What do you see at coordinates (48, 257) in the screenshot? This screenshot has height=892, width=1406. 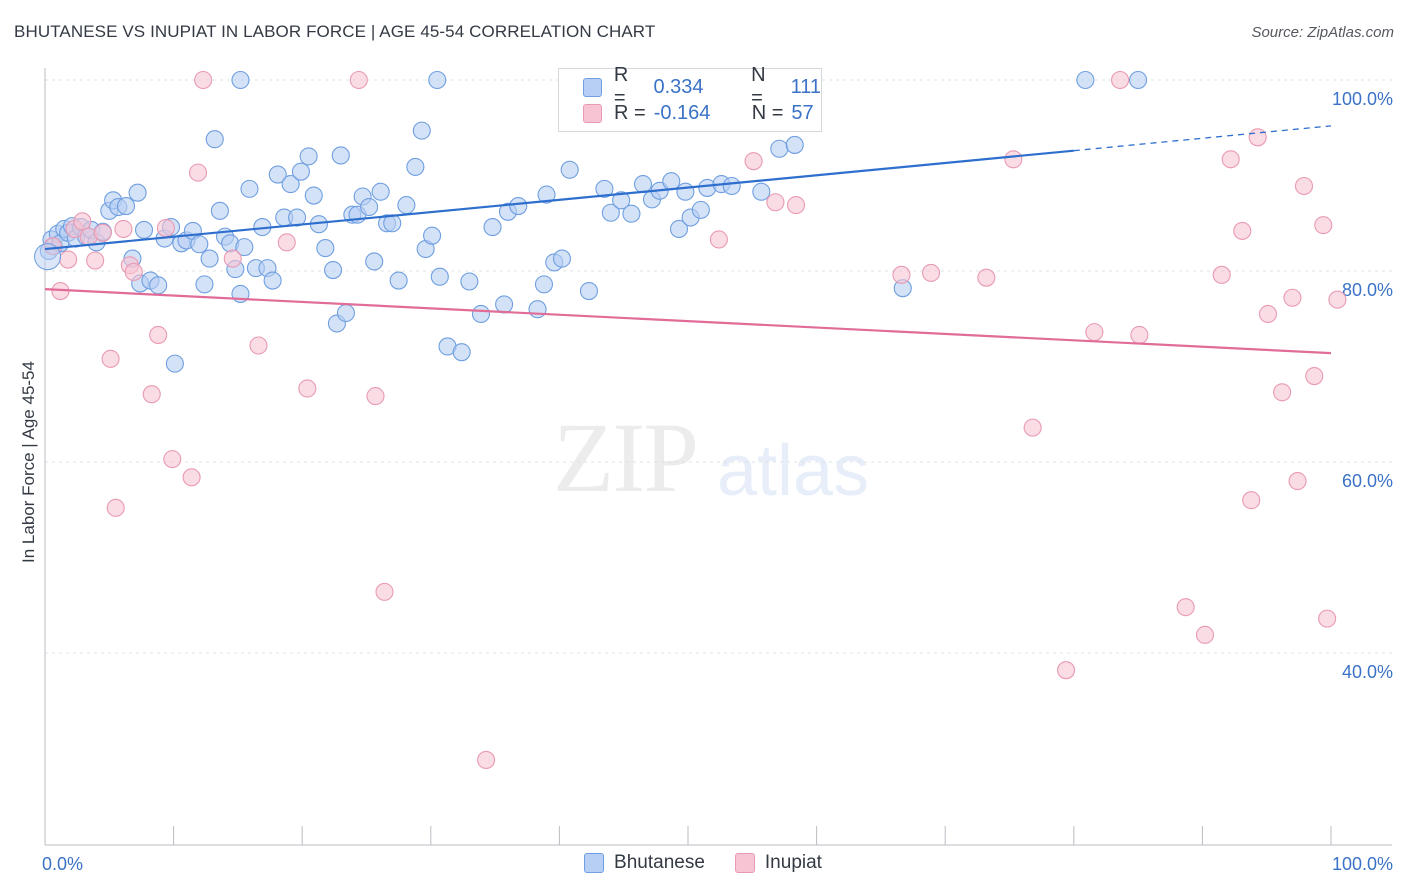 I see `point-bhutanese-cluster` at bounding box center [48, 257].